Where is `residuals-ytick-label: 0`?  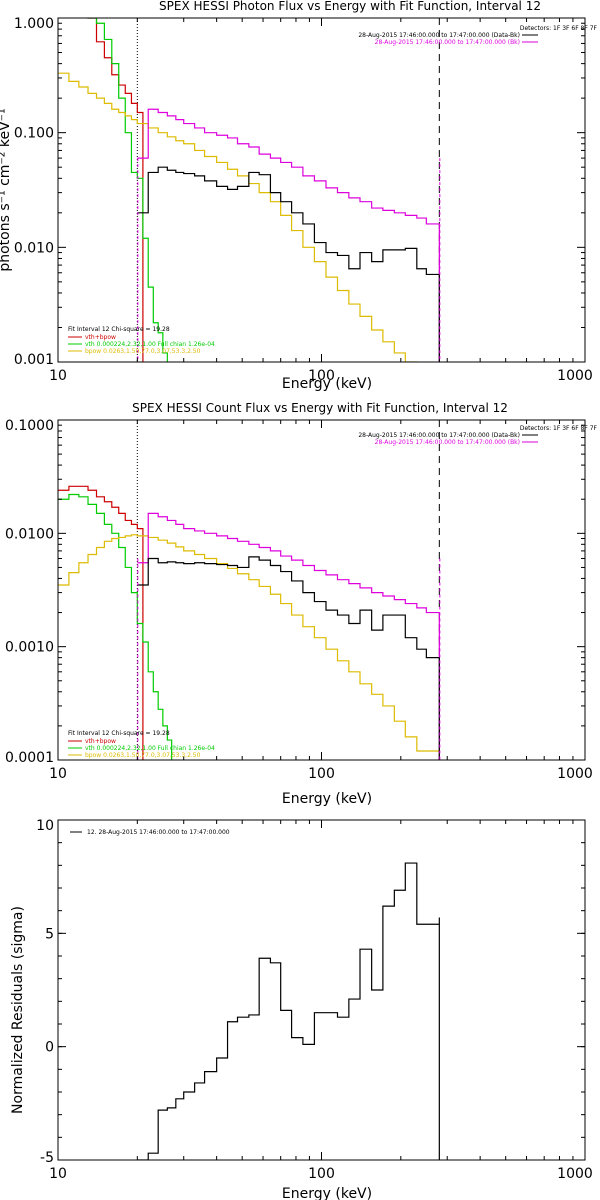 residuals-ytick-label: 0 is located at coordinates (49, 1048).